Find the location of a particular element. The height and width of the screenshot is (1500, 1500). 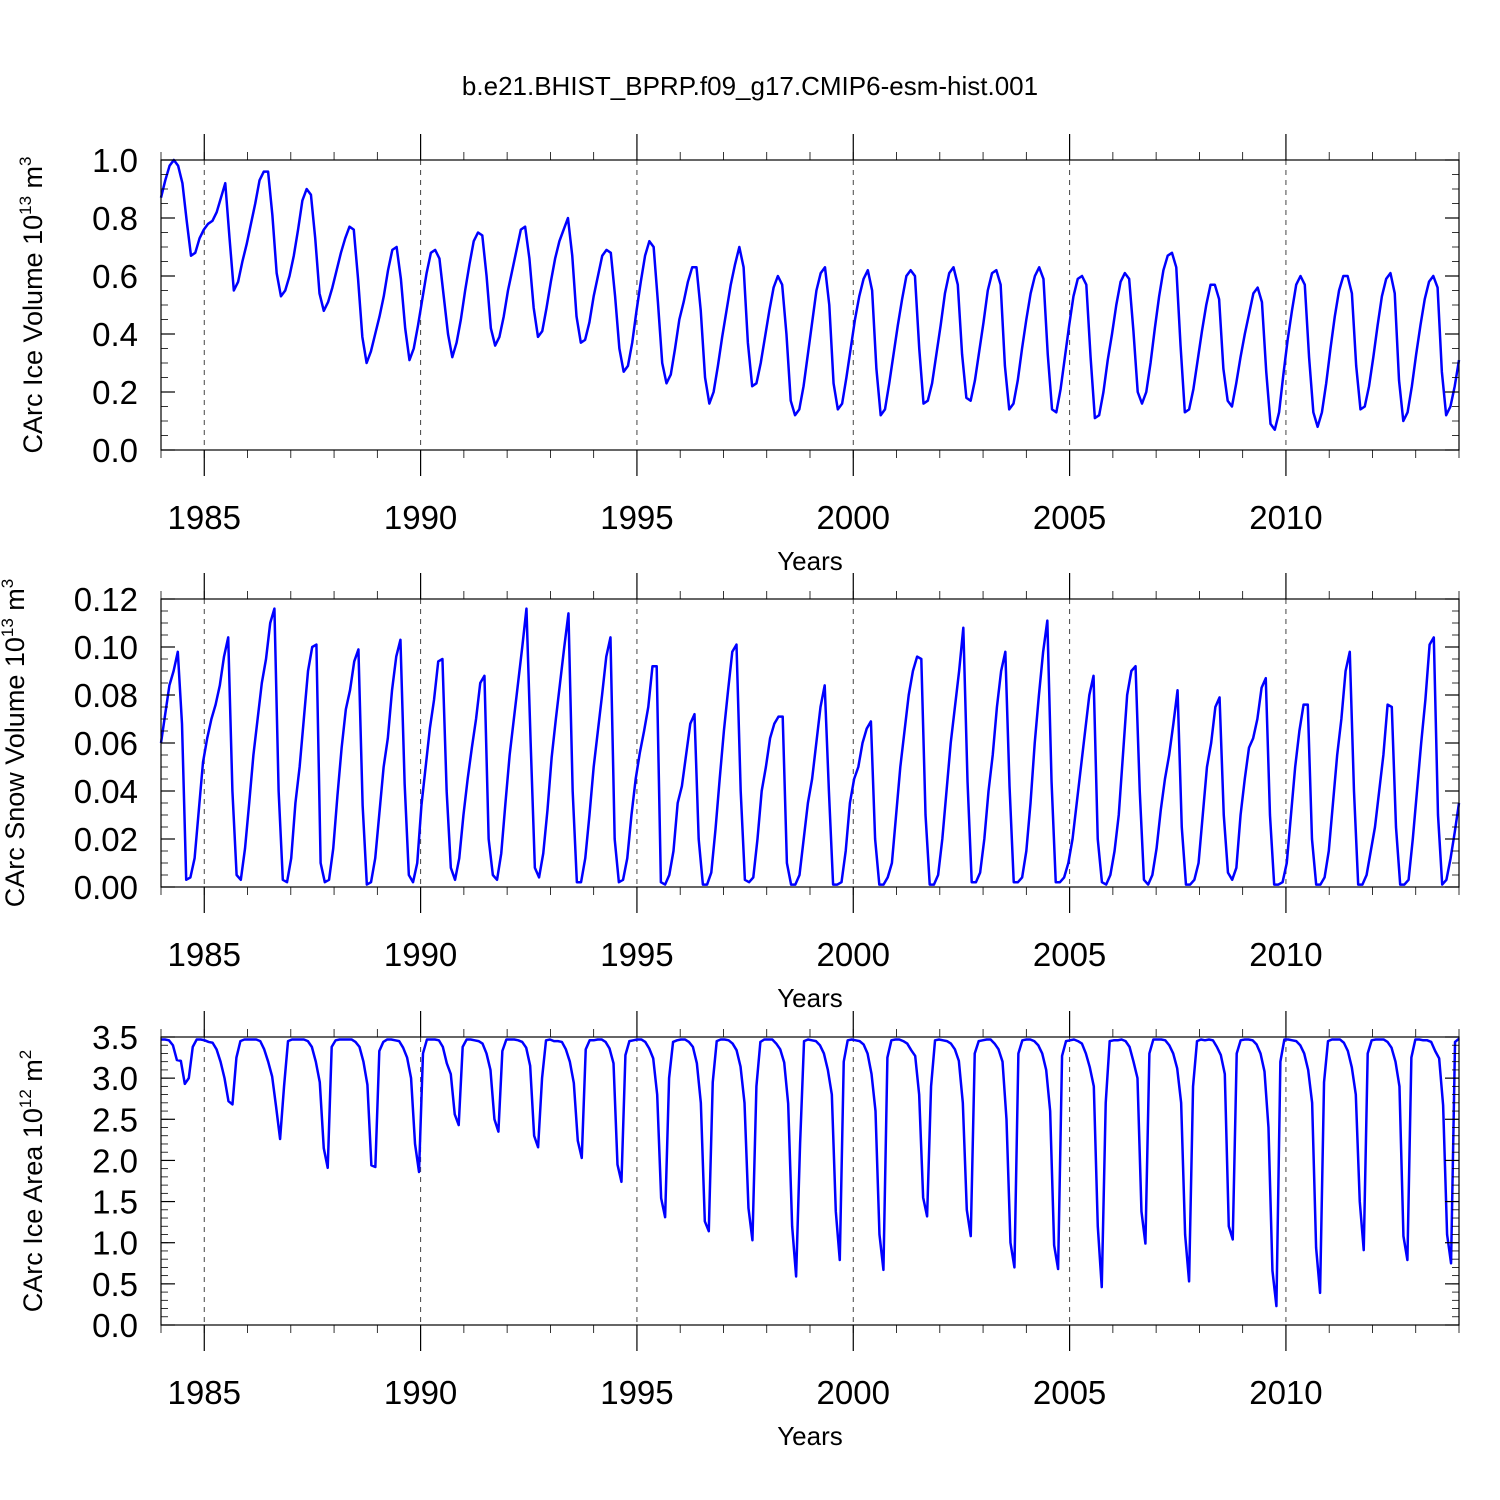

y-axis-label: CArc Ice Volume 1013 m3 is located at coordinates (32, 304).